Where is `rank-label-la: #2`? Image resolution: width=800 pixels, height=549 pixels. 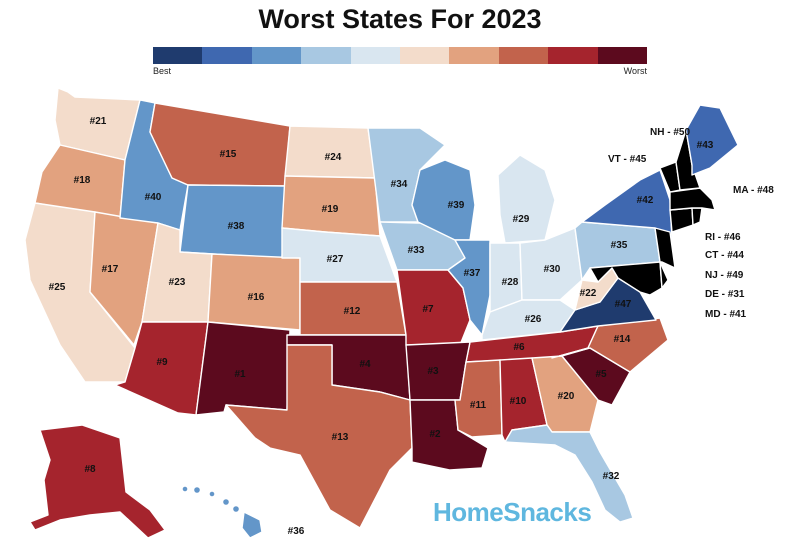 rank-label-la: #2 is located at coordinates (435, 434).